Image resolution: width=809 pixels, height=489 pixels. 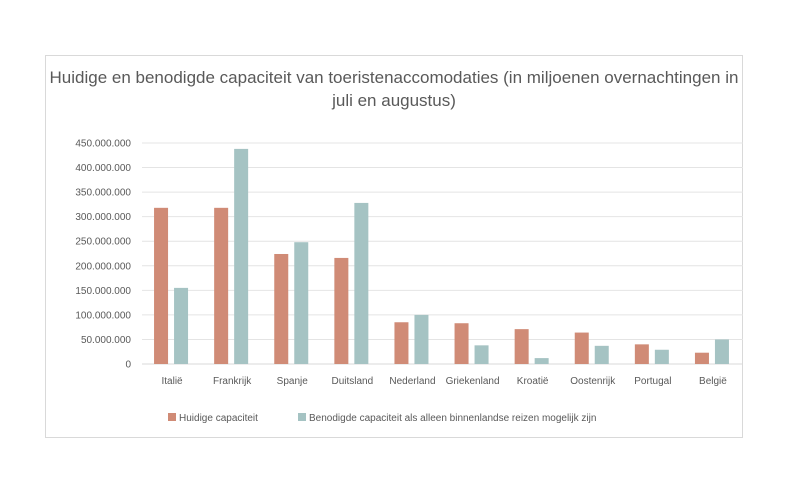 What do you see at coordinates (103, 168) in the screenshot?
I see `y-tick-label: 400.000.000` at bounding box center [103, 168].